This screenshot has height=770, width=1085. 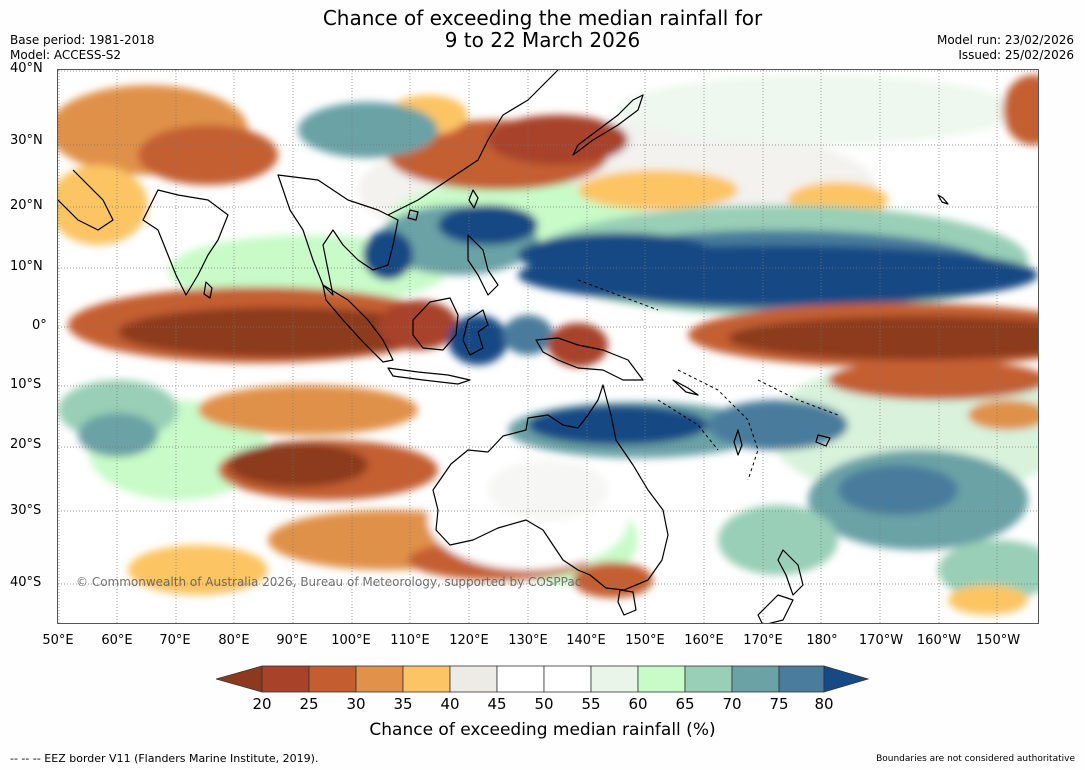 I want to click on colorbar-tick: 80, so click(x=824, y=704).